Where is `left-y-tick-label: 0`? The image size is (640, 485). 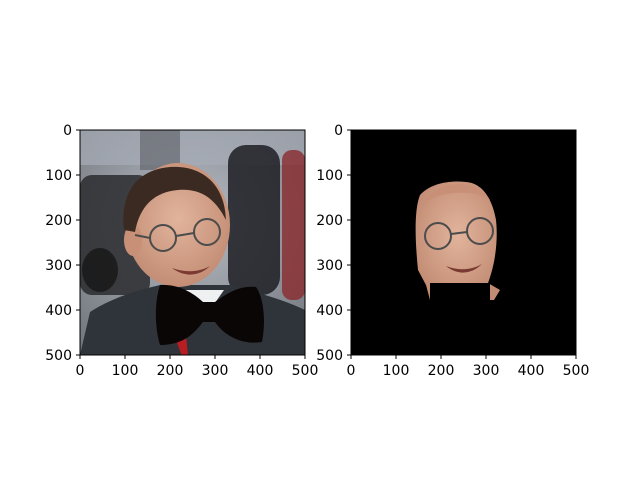
left-y-tick-label: 0 is located at coordinates (67, 131).